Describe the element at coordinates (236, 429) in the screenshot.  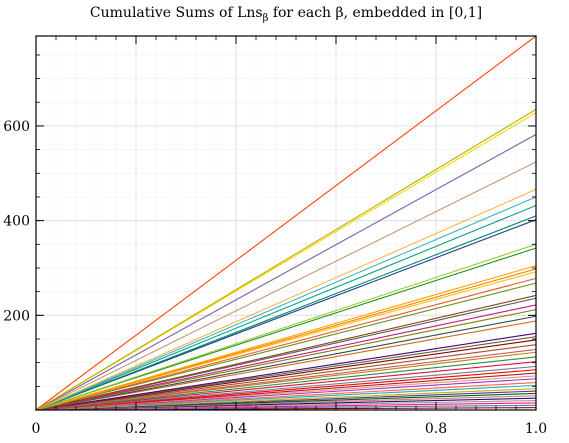
I see `x-tick-label: 0.4` at that location.